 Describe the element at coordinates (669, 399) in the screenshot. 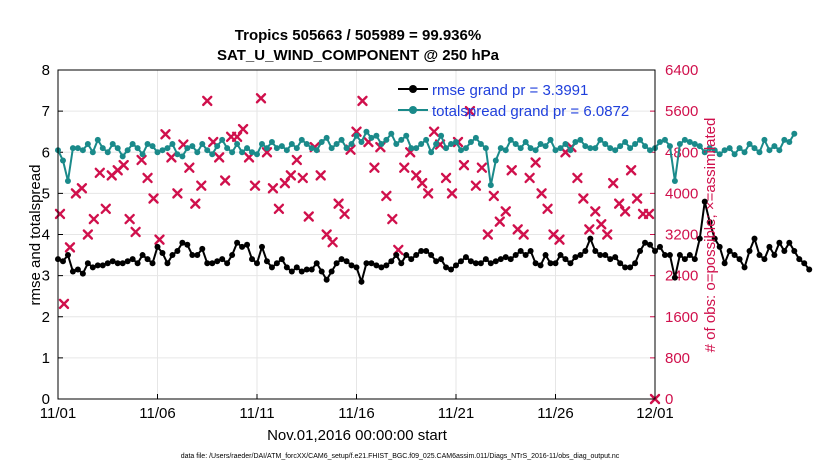

I see `y-right-tick-label: 0` at that location.